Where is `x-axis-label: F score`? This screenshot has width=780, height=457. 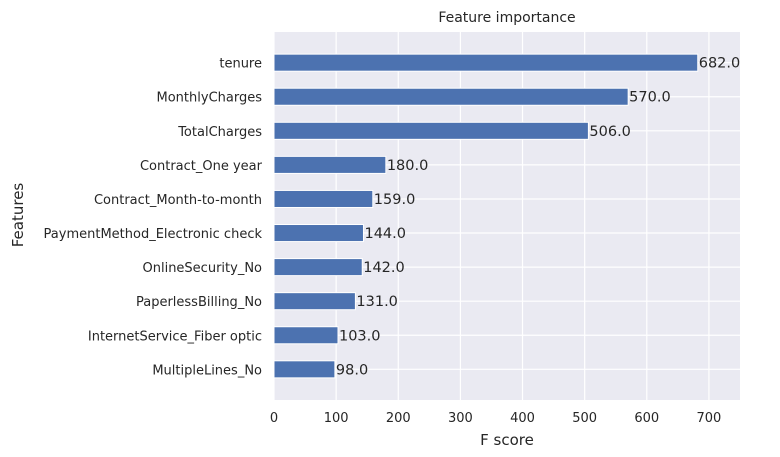 x-axis-label: F score is located at coordinates (507, 440).